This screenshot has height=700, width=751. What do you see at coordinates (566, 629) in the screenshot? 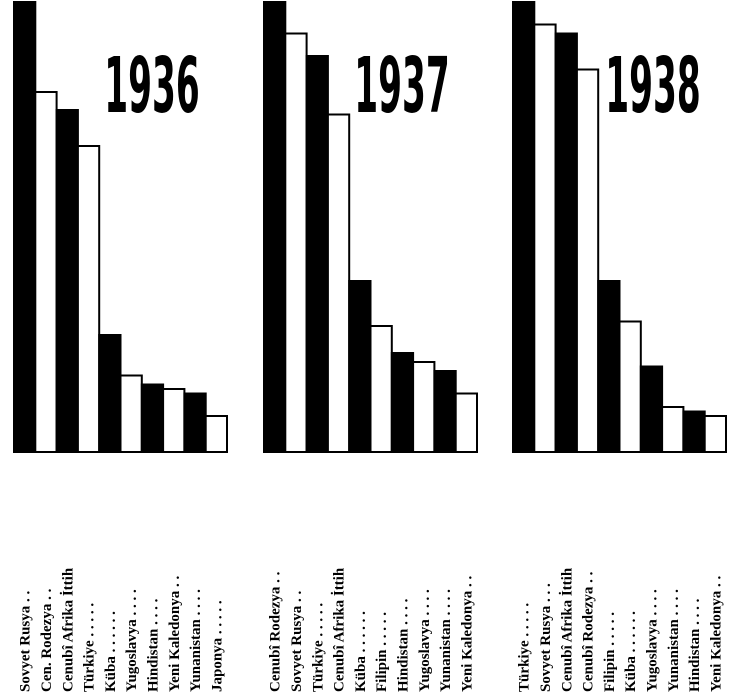
I see `category-label-1938-3: Cenubî Afrika İttih` at bounding box center [566, 629].